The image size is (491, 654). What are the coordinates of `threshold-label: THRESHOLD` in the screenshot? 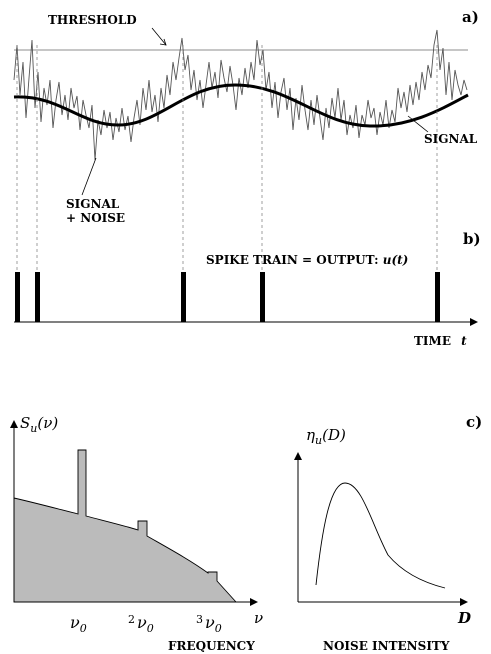 It's located at (92, 20).